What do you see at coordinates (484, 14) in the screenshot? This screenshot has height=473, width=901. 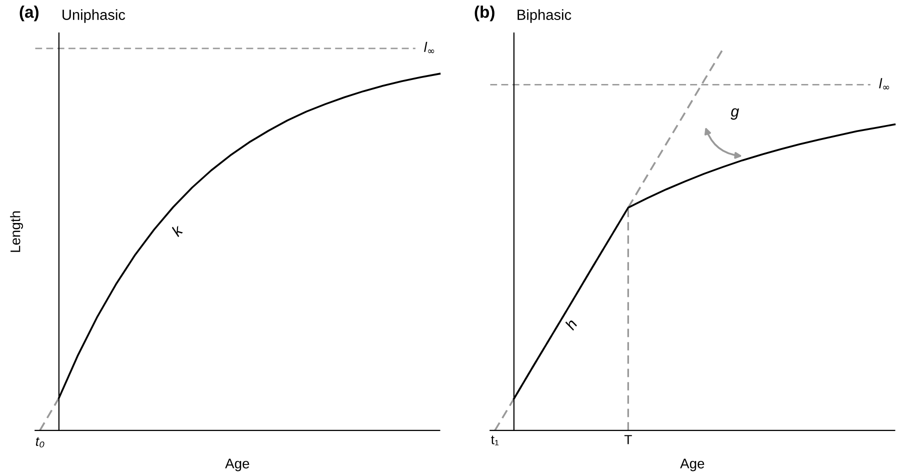 I see `chart-title: (b)` at bounding box center [484, 14].